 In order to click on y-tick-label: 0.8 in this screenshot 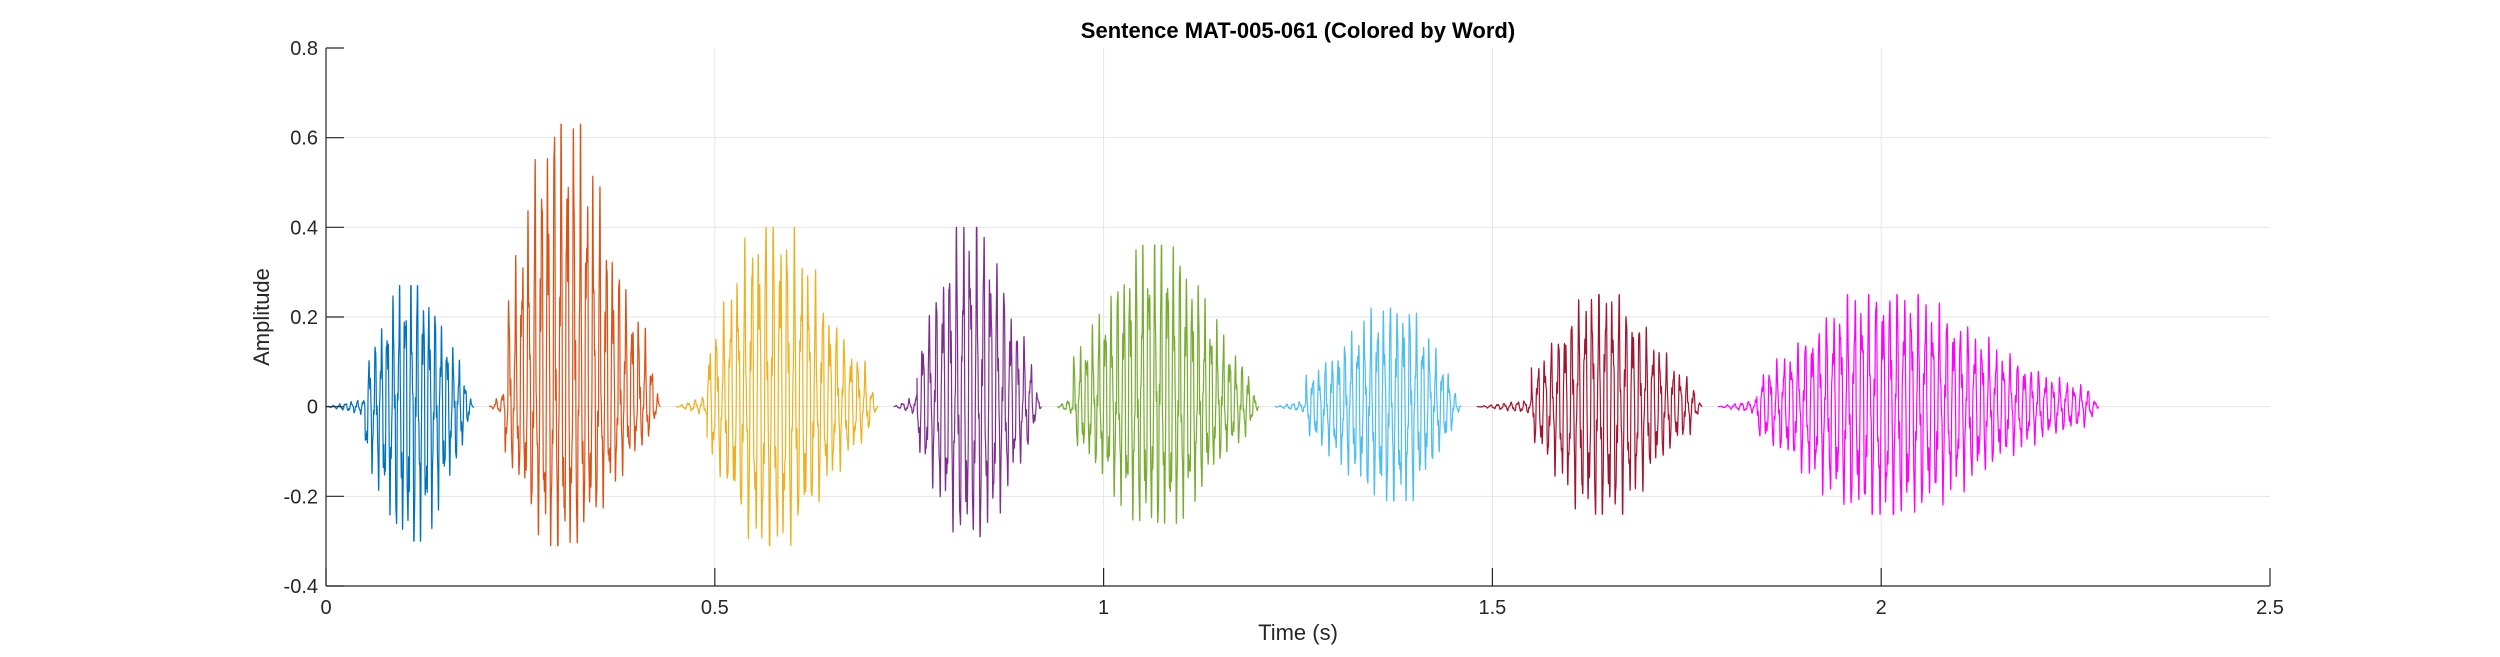, I will do `click(304, 49)`.